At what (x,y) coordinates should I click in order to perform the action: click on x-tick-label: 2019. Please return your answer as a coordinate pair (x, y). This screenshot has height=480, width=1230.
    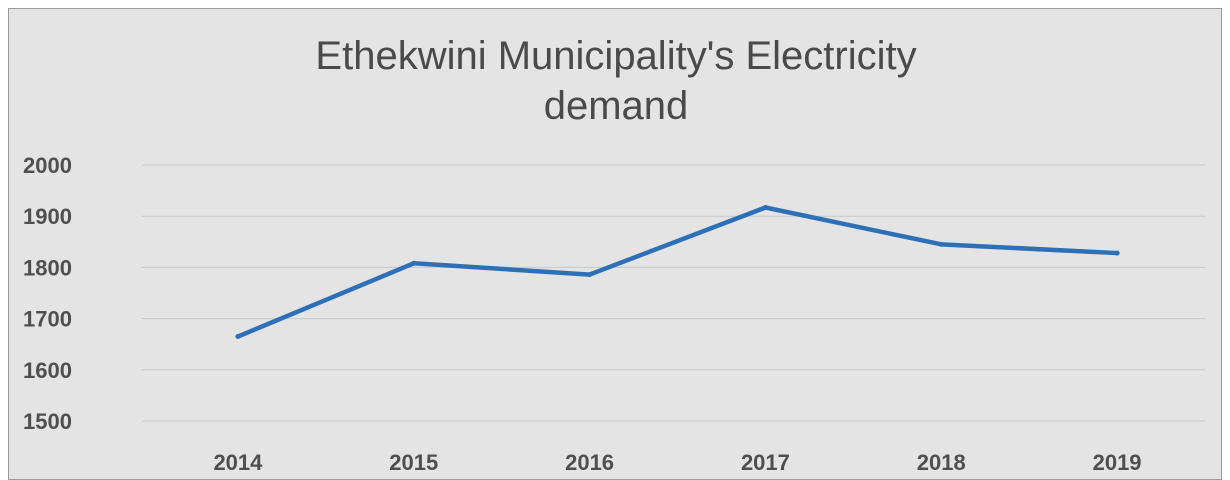
    Looking at the image, I should click on (1117, 462).